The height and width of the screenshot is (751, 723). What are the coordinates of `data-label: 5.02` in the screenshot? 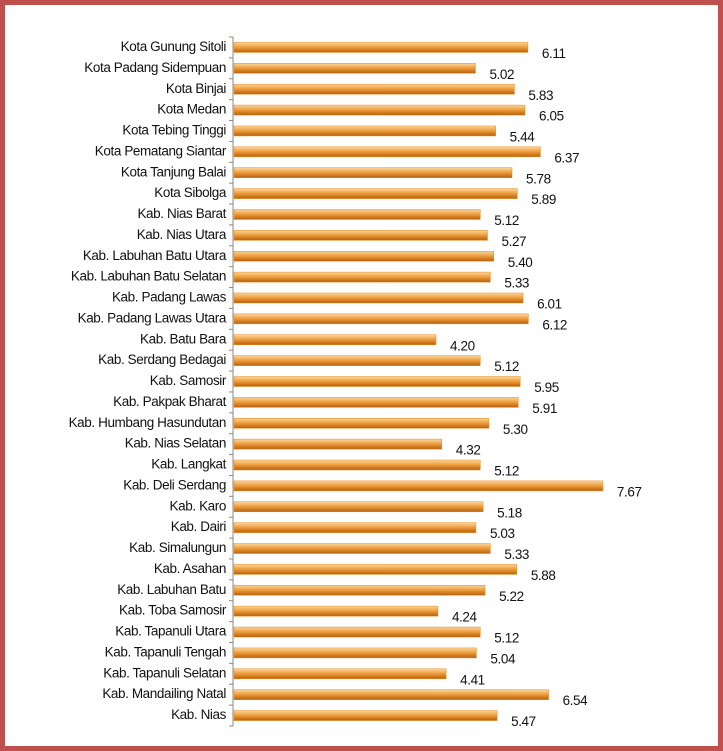 It's located at (501, 74).